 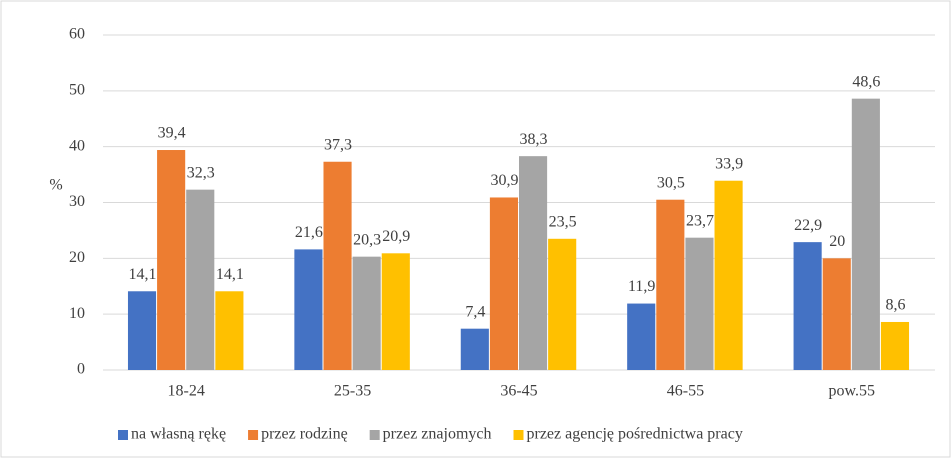 I want to click on legend-label: przez agencję pośrednictwa pracy, so click(x=635, y=434).